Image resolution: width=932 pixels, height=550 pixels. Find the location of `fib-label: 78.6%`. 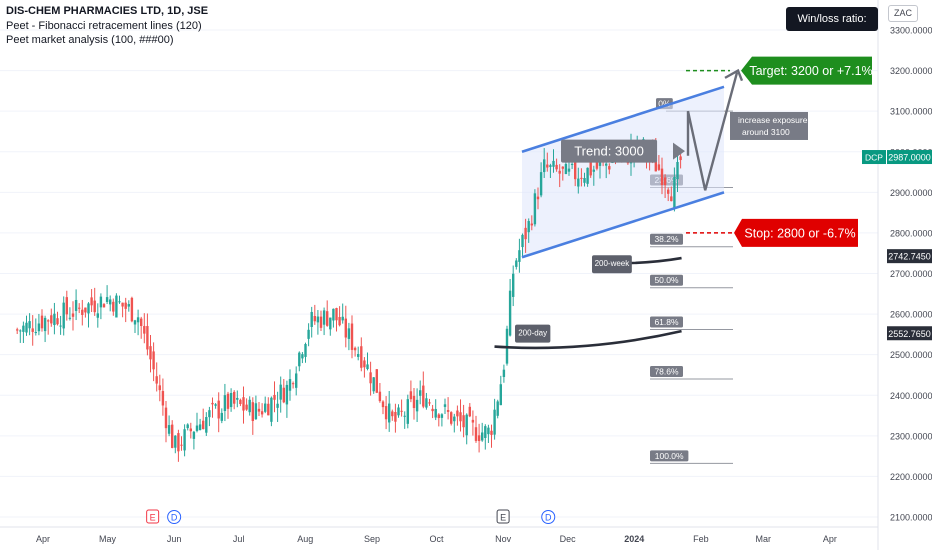

fib-label: 78.6% is located at coordinates (666, 372).